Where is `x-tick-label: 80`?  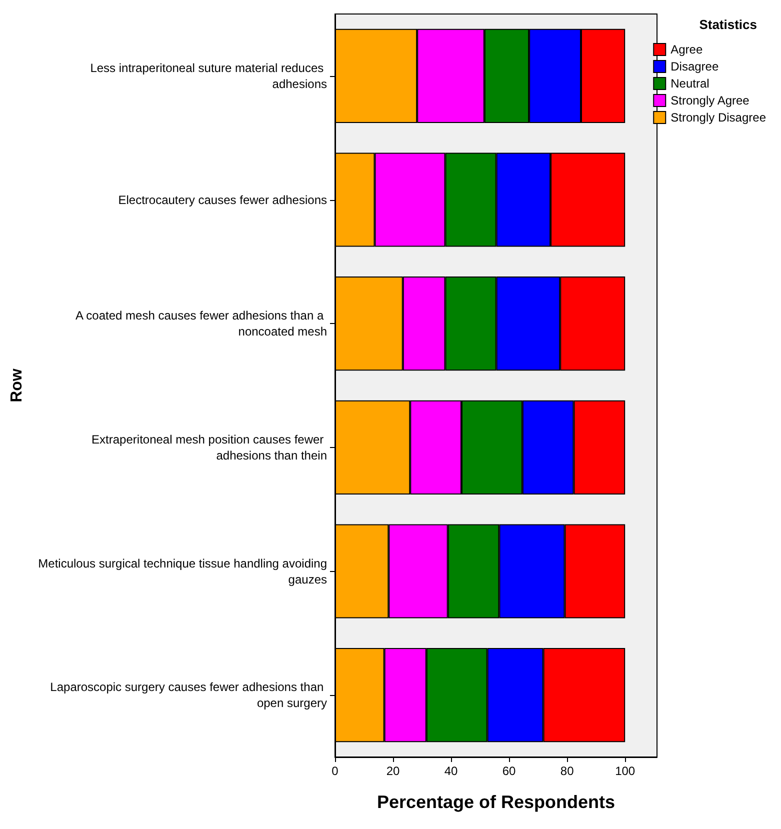
x-tick-label: 80 is located at coordinates (567, 771).